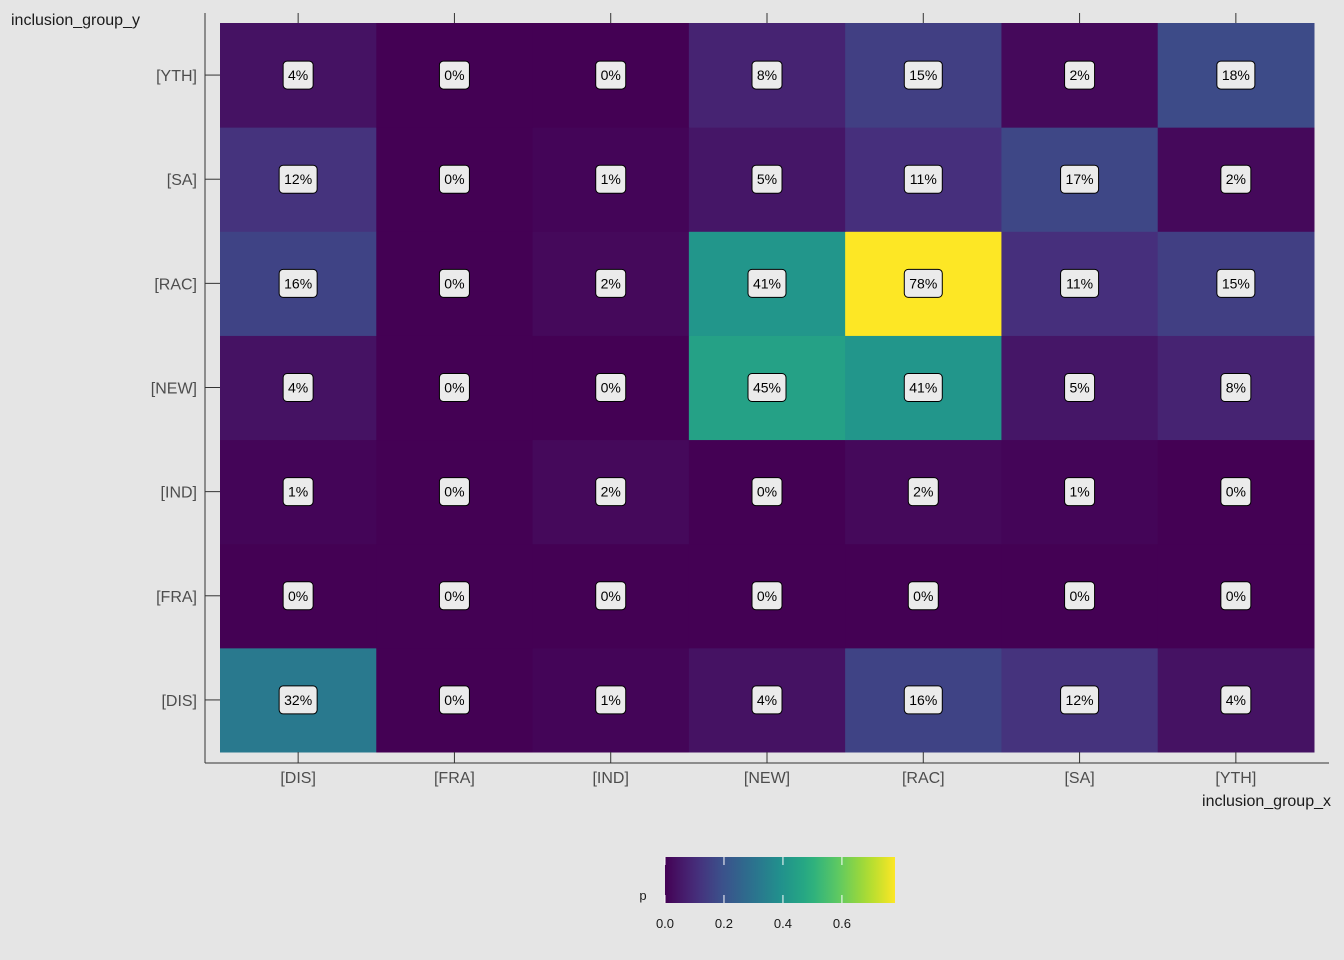 This screenshot has width=1344, height=960. What do you see at coordinates (179, 701) in the screenshot?
I see `y-tick-label: [DIS]` at bounding box center [179, 701].